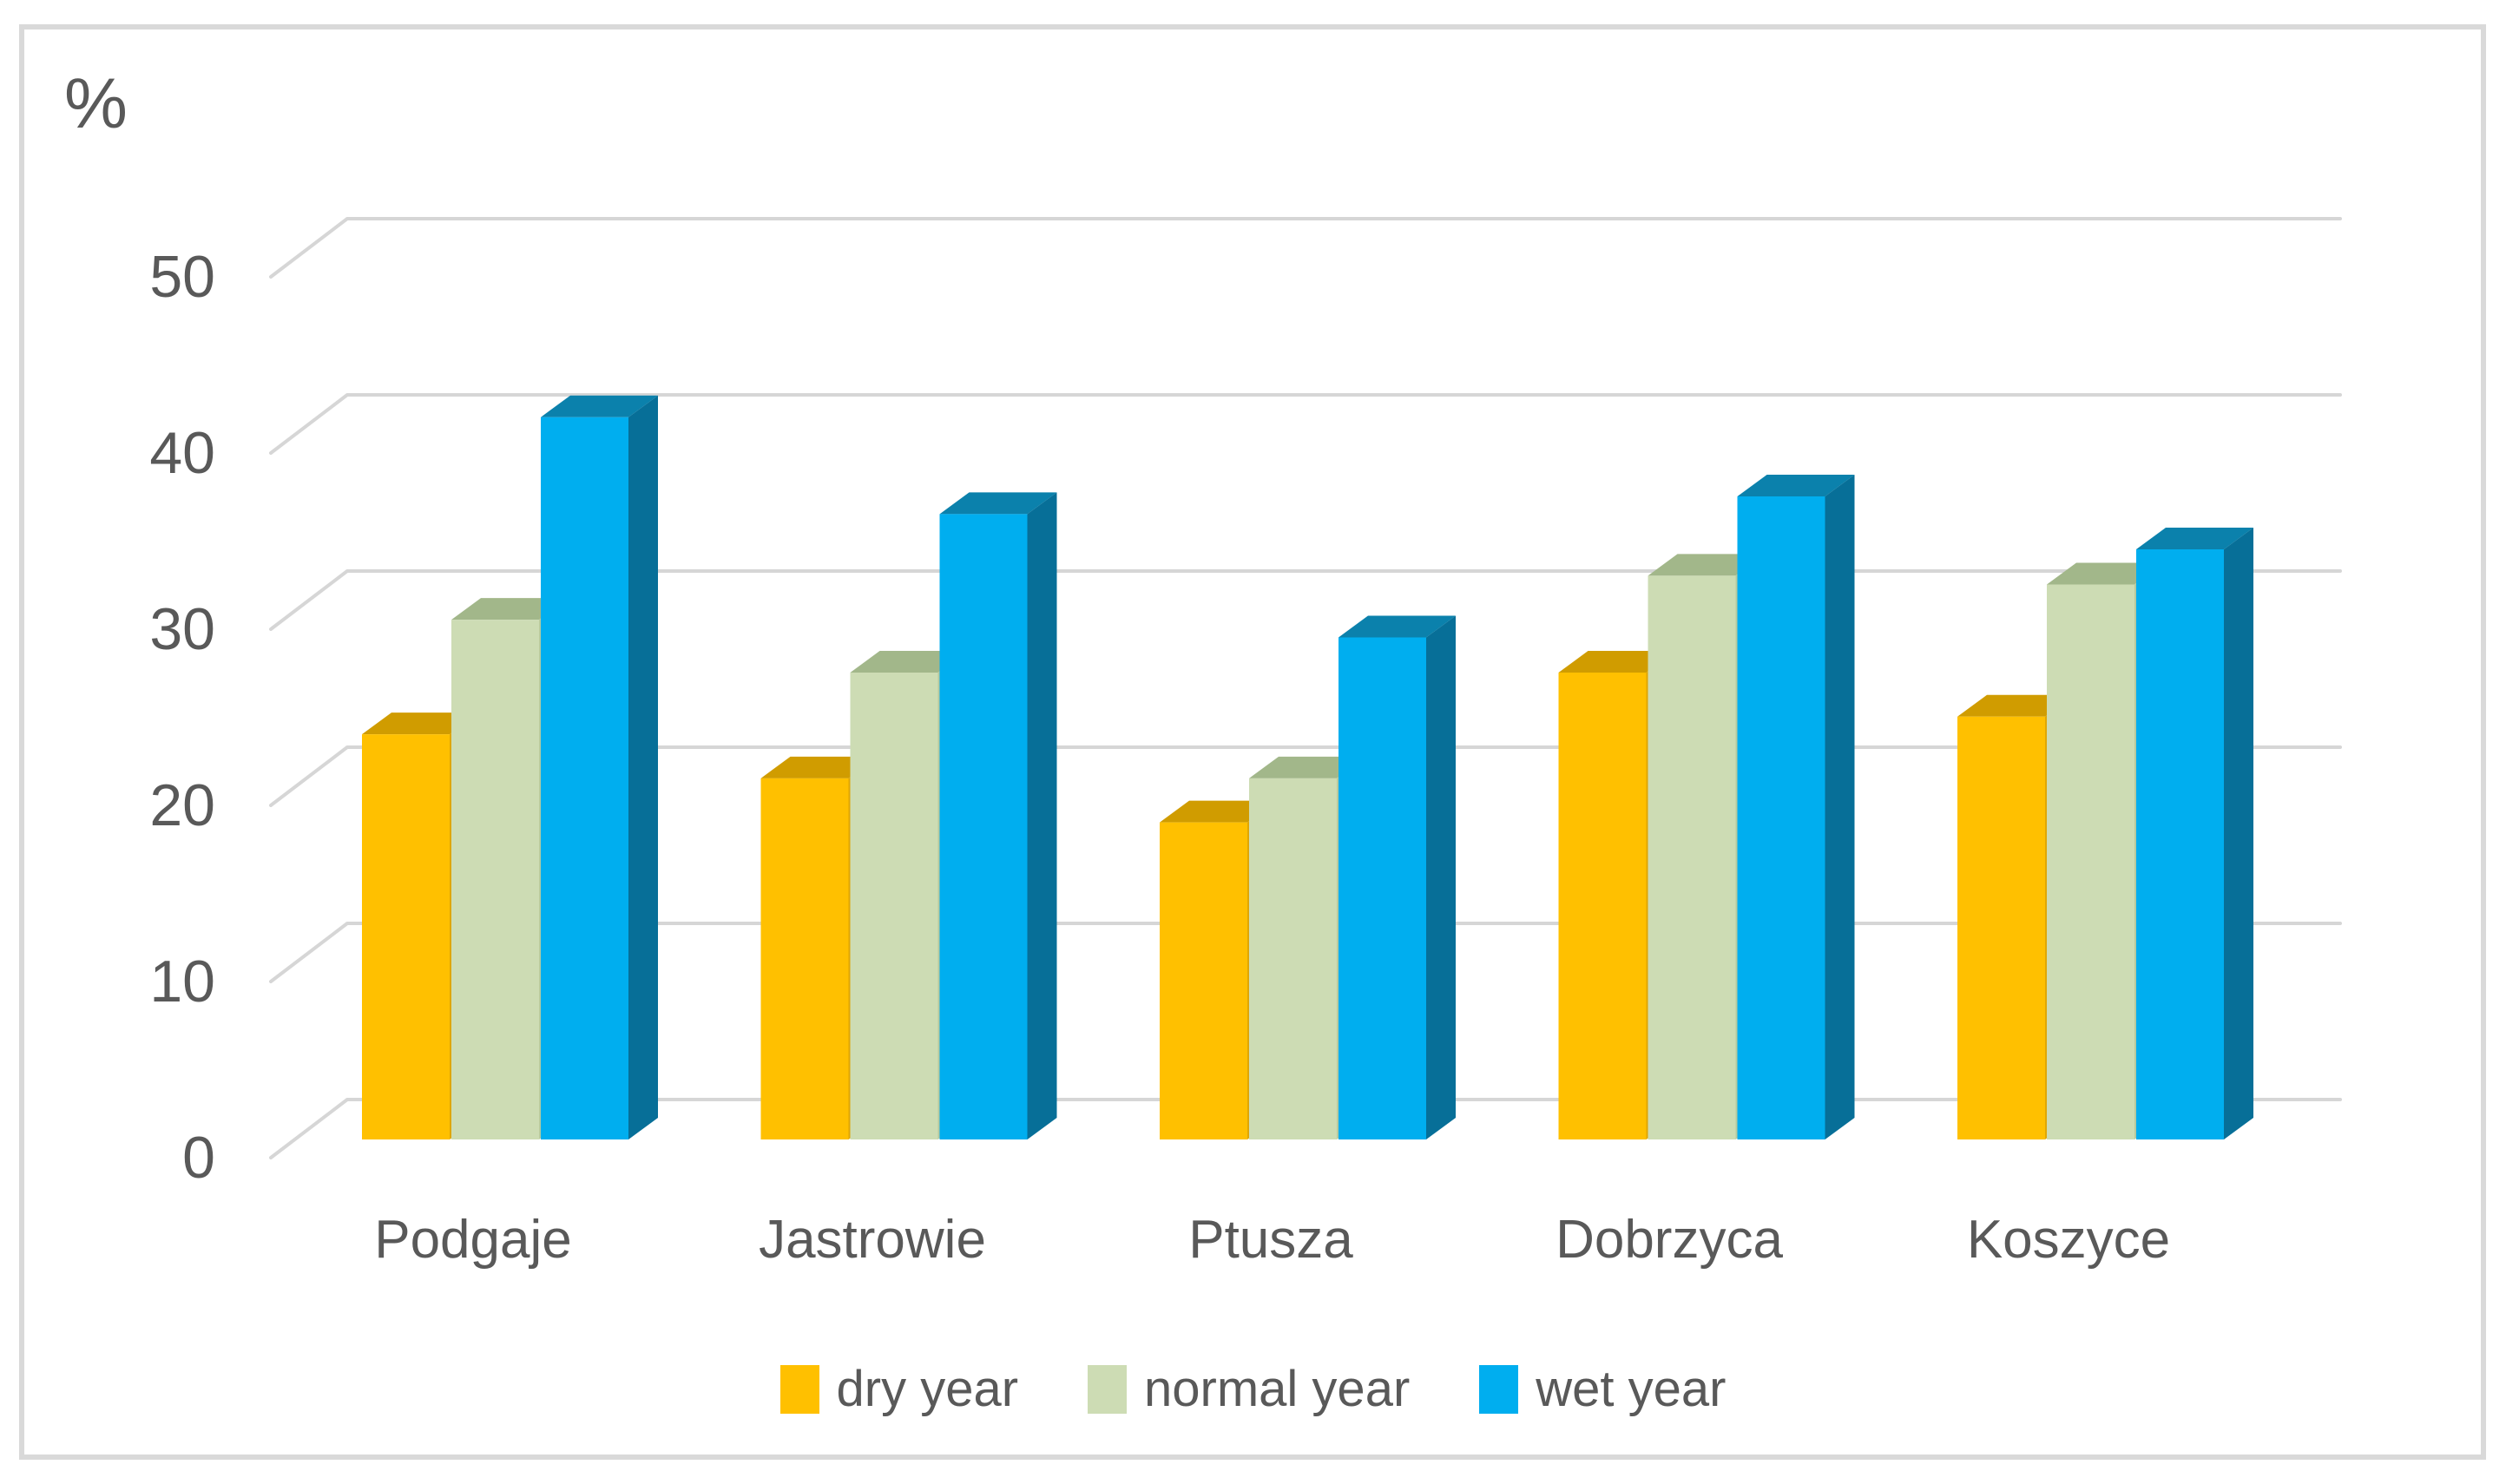 This screenshot has height=1484, width=2506. Describe the element at coordinates (1108, 1389) in the screenshot. I see `legend-swatch-normal-year` at that location.